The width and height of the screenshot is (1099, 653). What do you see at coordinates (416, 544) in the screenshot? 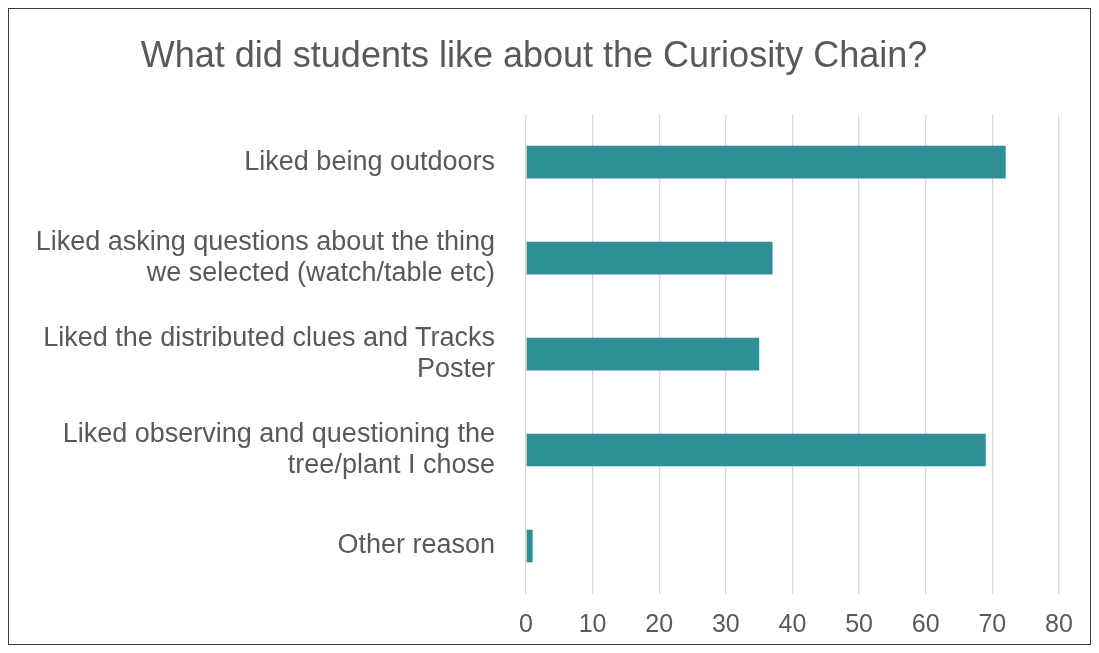
I see `y-tick-label: Other reason` at bounding box center [416, 544].